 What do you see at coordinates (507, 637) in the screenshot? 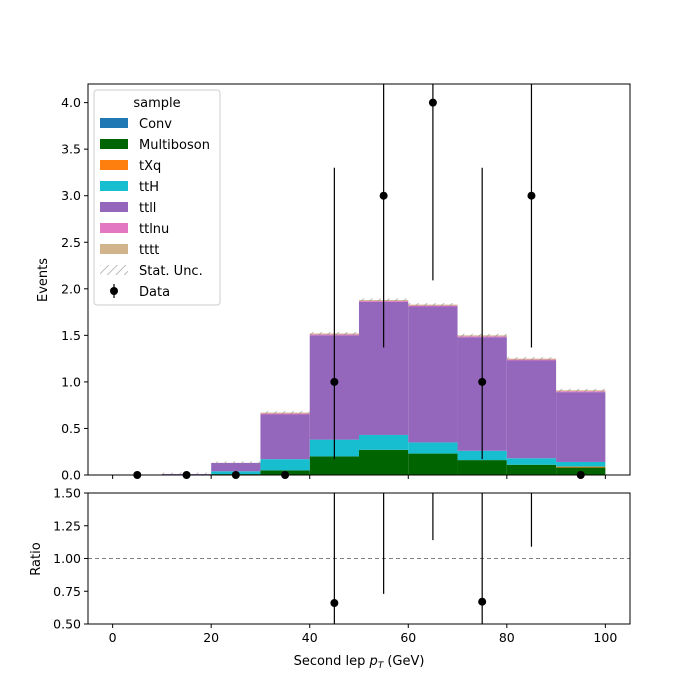
I see `x-tick-label-4: 80` at bounding box center [507, 637].